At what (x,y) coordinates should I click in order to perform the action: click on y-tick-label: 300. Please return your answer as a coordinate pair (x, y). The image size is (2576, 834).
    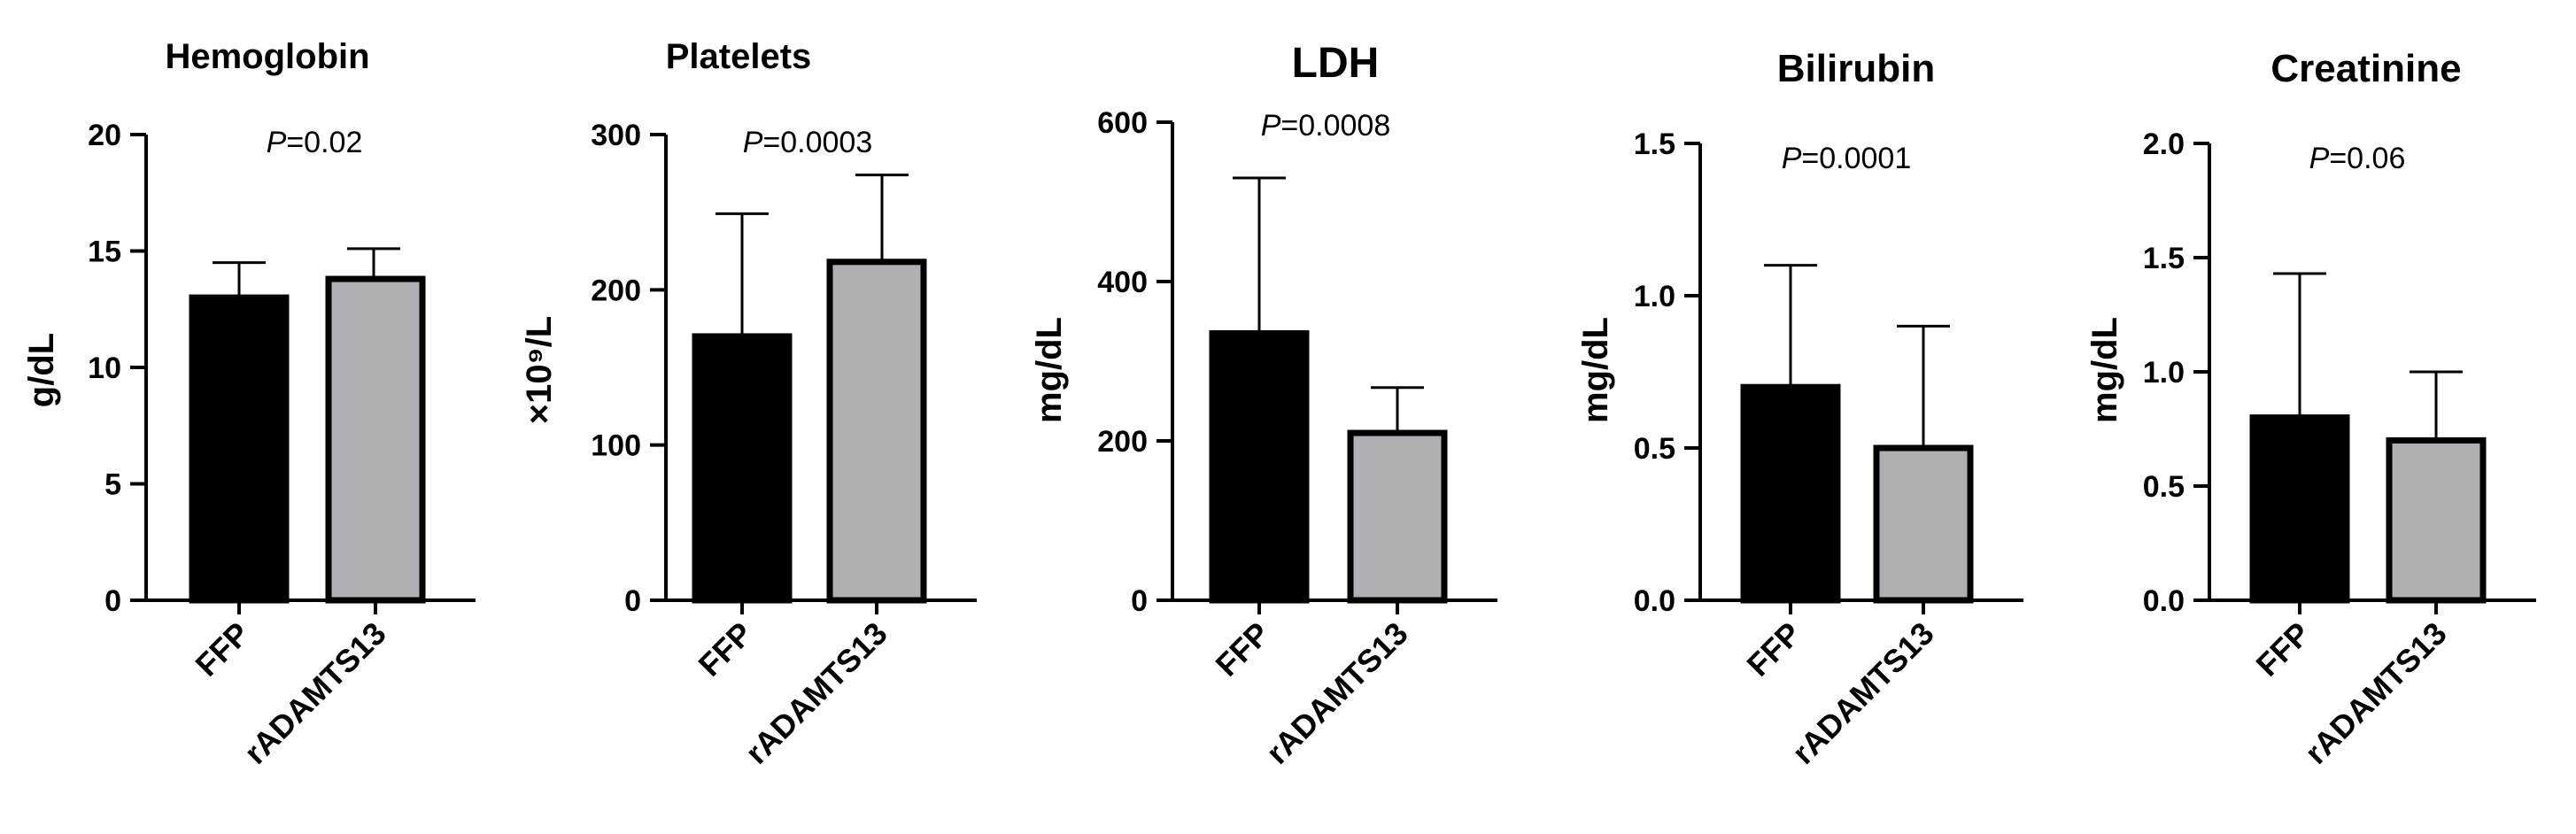
    Looking at the image, I should click on (616, 136).